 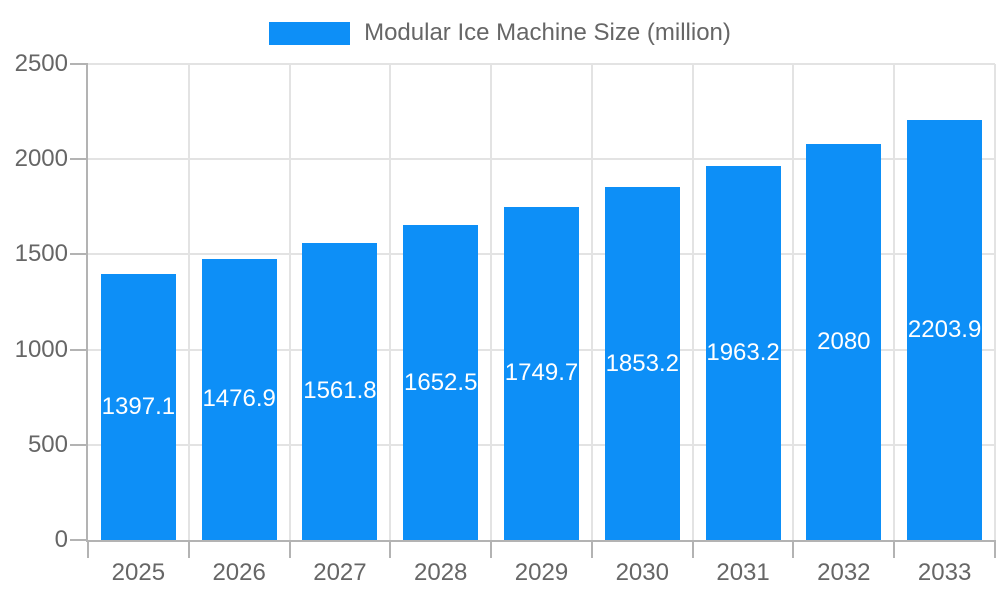 I want to click on y-tick-label: 2000, so click(x=41, y=159).